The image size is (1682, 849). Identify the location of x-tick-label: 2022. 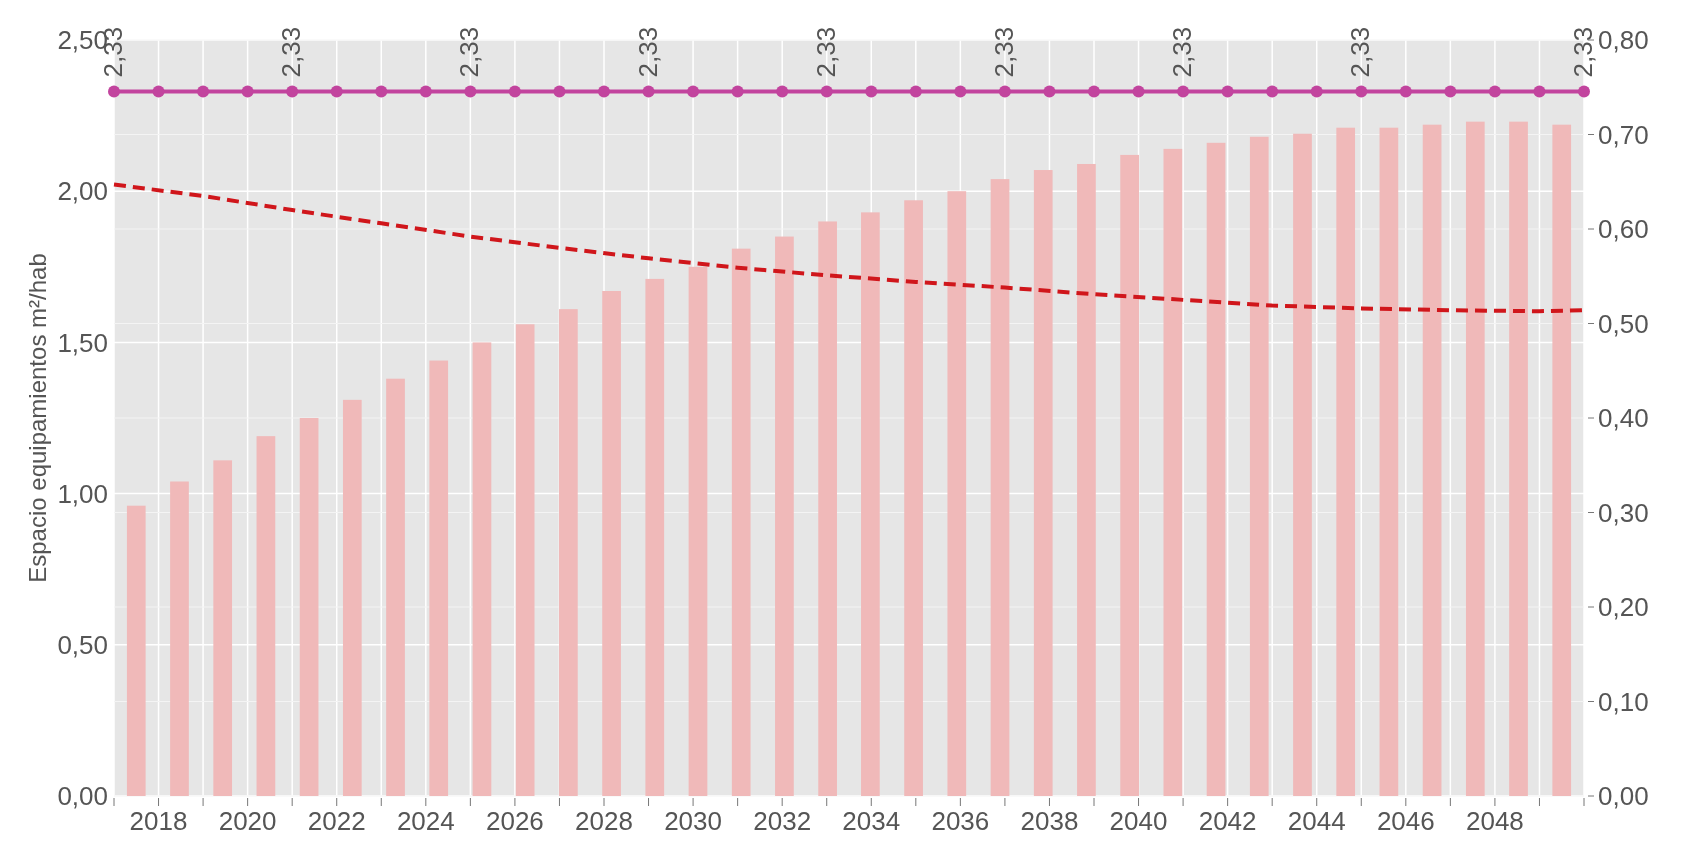
(336, 821).